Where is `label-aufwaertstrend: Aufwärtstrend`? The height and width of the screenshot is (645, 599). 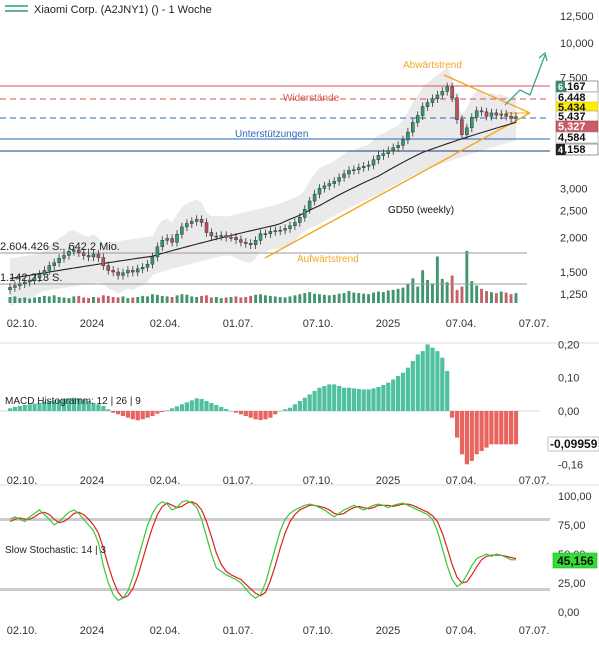
label-aufwaertstrend: Aufwärtstrend is located at coordinates (328, 259).